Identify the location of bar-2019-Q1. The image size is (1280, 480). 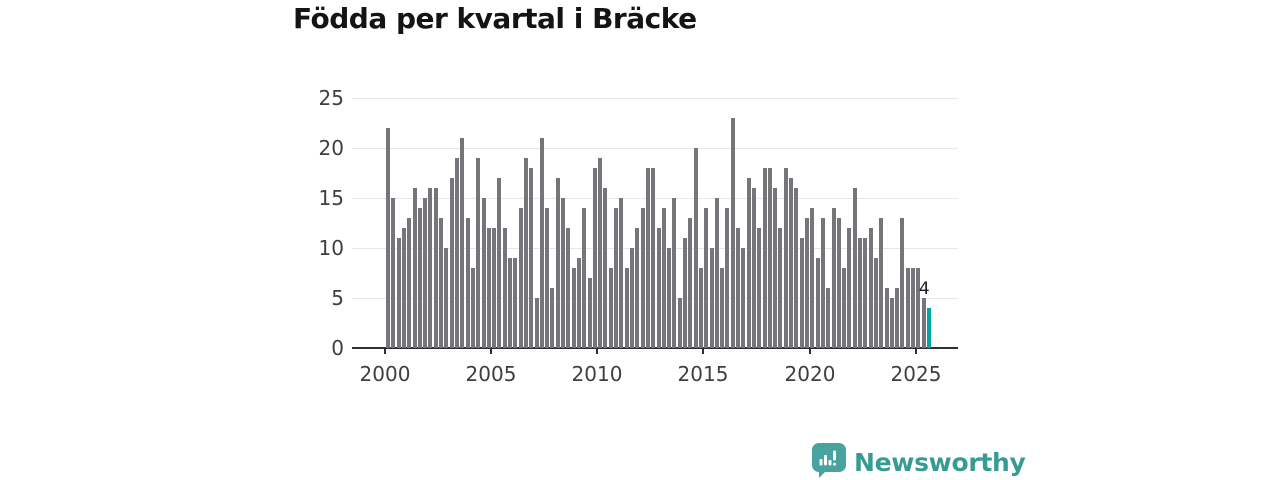
(791, 263).